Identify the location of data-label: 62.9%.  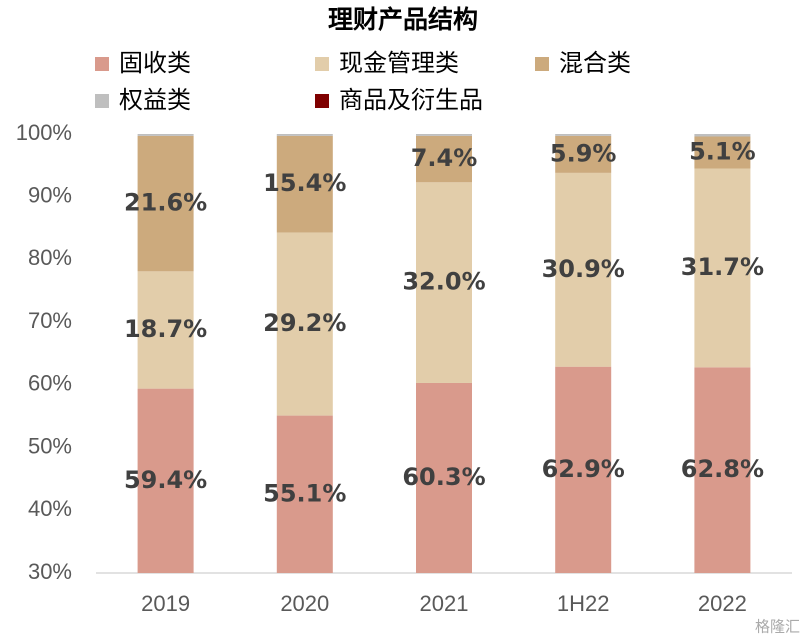
(583, 469).